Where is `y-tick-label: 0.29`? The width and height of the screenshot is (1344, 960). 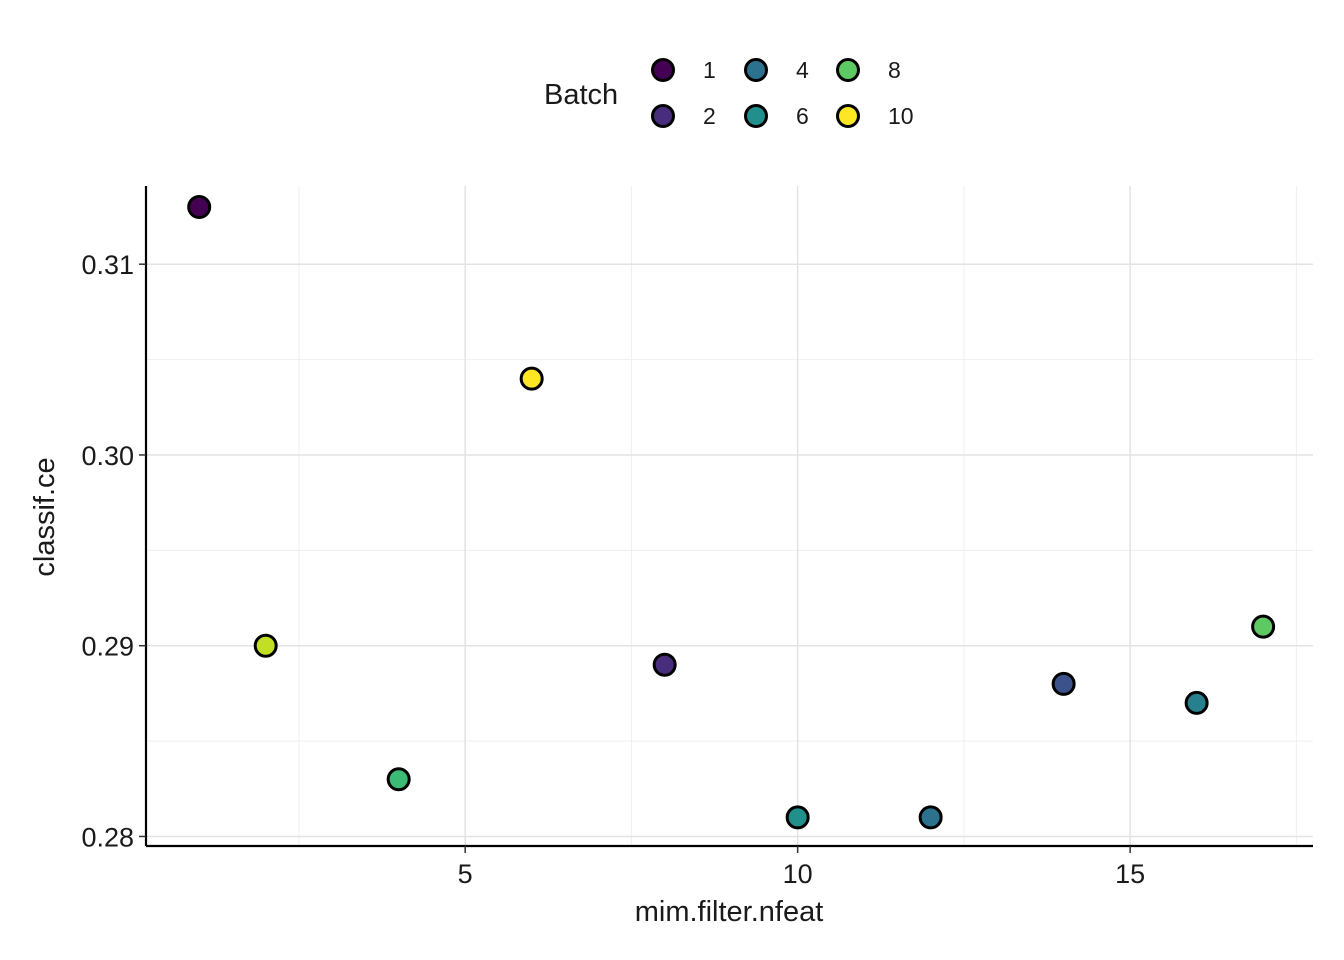 y-tick-label: 0.29 is located at coordinates (107, 647).